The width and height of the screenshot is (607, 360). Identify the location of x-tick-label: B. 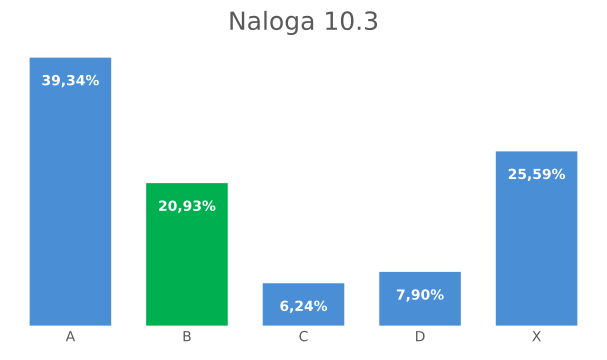
(187, 336).